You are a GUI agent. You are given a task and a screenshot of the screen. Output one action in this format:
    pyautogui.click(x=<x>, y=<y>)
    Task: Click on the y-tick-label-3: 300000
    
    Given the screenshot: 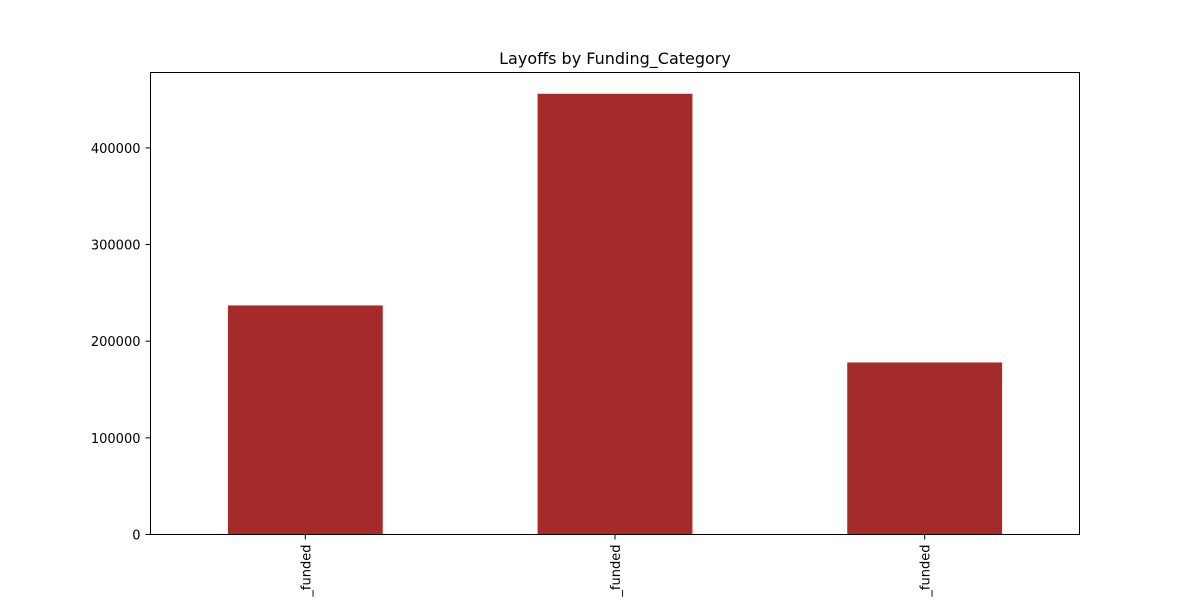 What is the action you would take?
    pyautogui.click(x=116, y=246)
    